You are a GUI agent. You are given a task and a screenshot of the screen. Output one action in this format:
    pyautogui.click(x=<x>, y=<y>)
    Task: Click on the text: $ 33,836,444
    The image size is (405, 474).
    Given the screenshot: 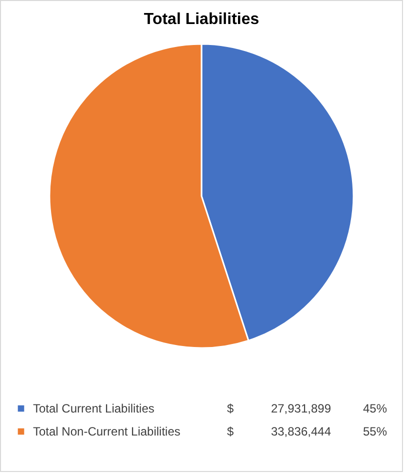 What is the action you would take?
    pyautogui.click(x=279, y=431)
    